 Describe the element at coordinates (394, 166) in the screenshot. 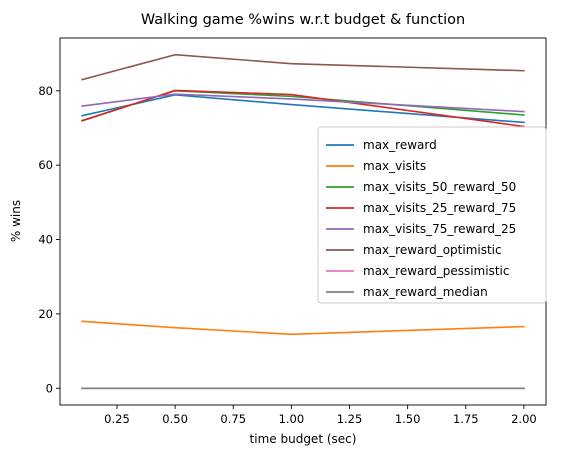

I see `legend-label: max_visits` at that location.